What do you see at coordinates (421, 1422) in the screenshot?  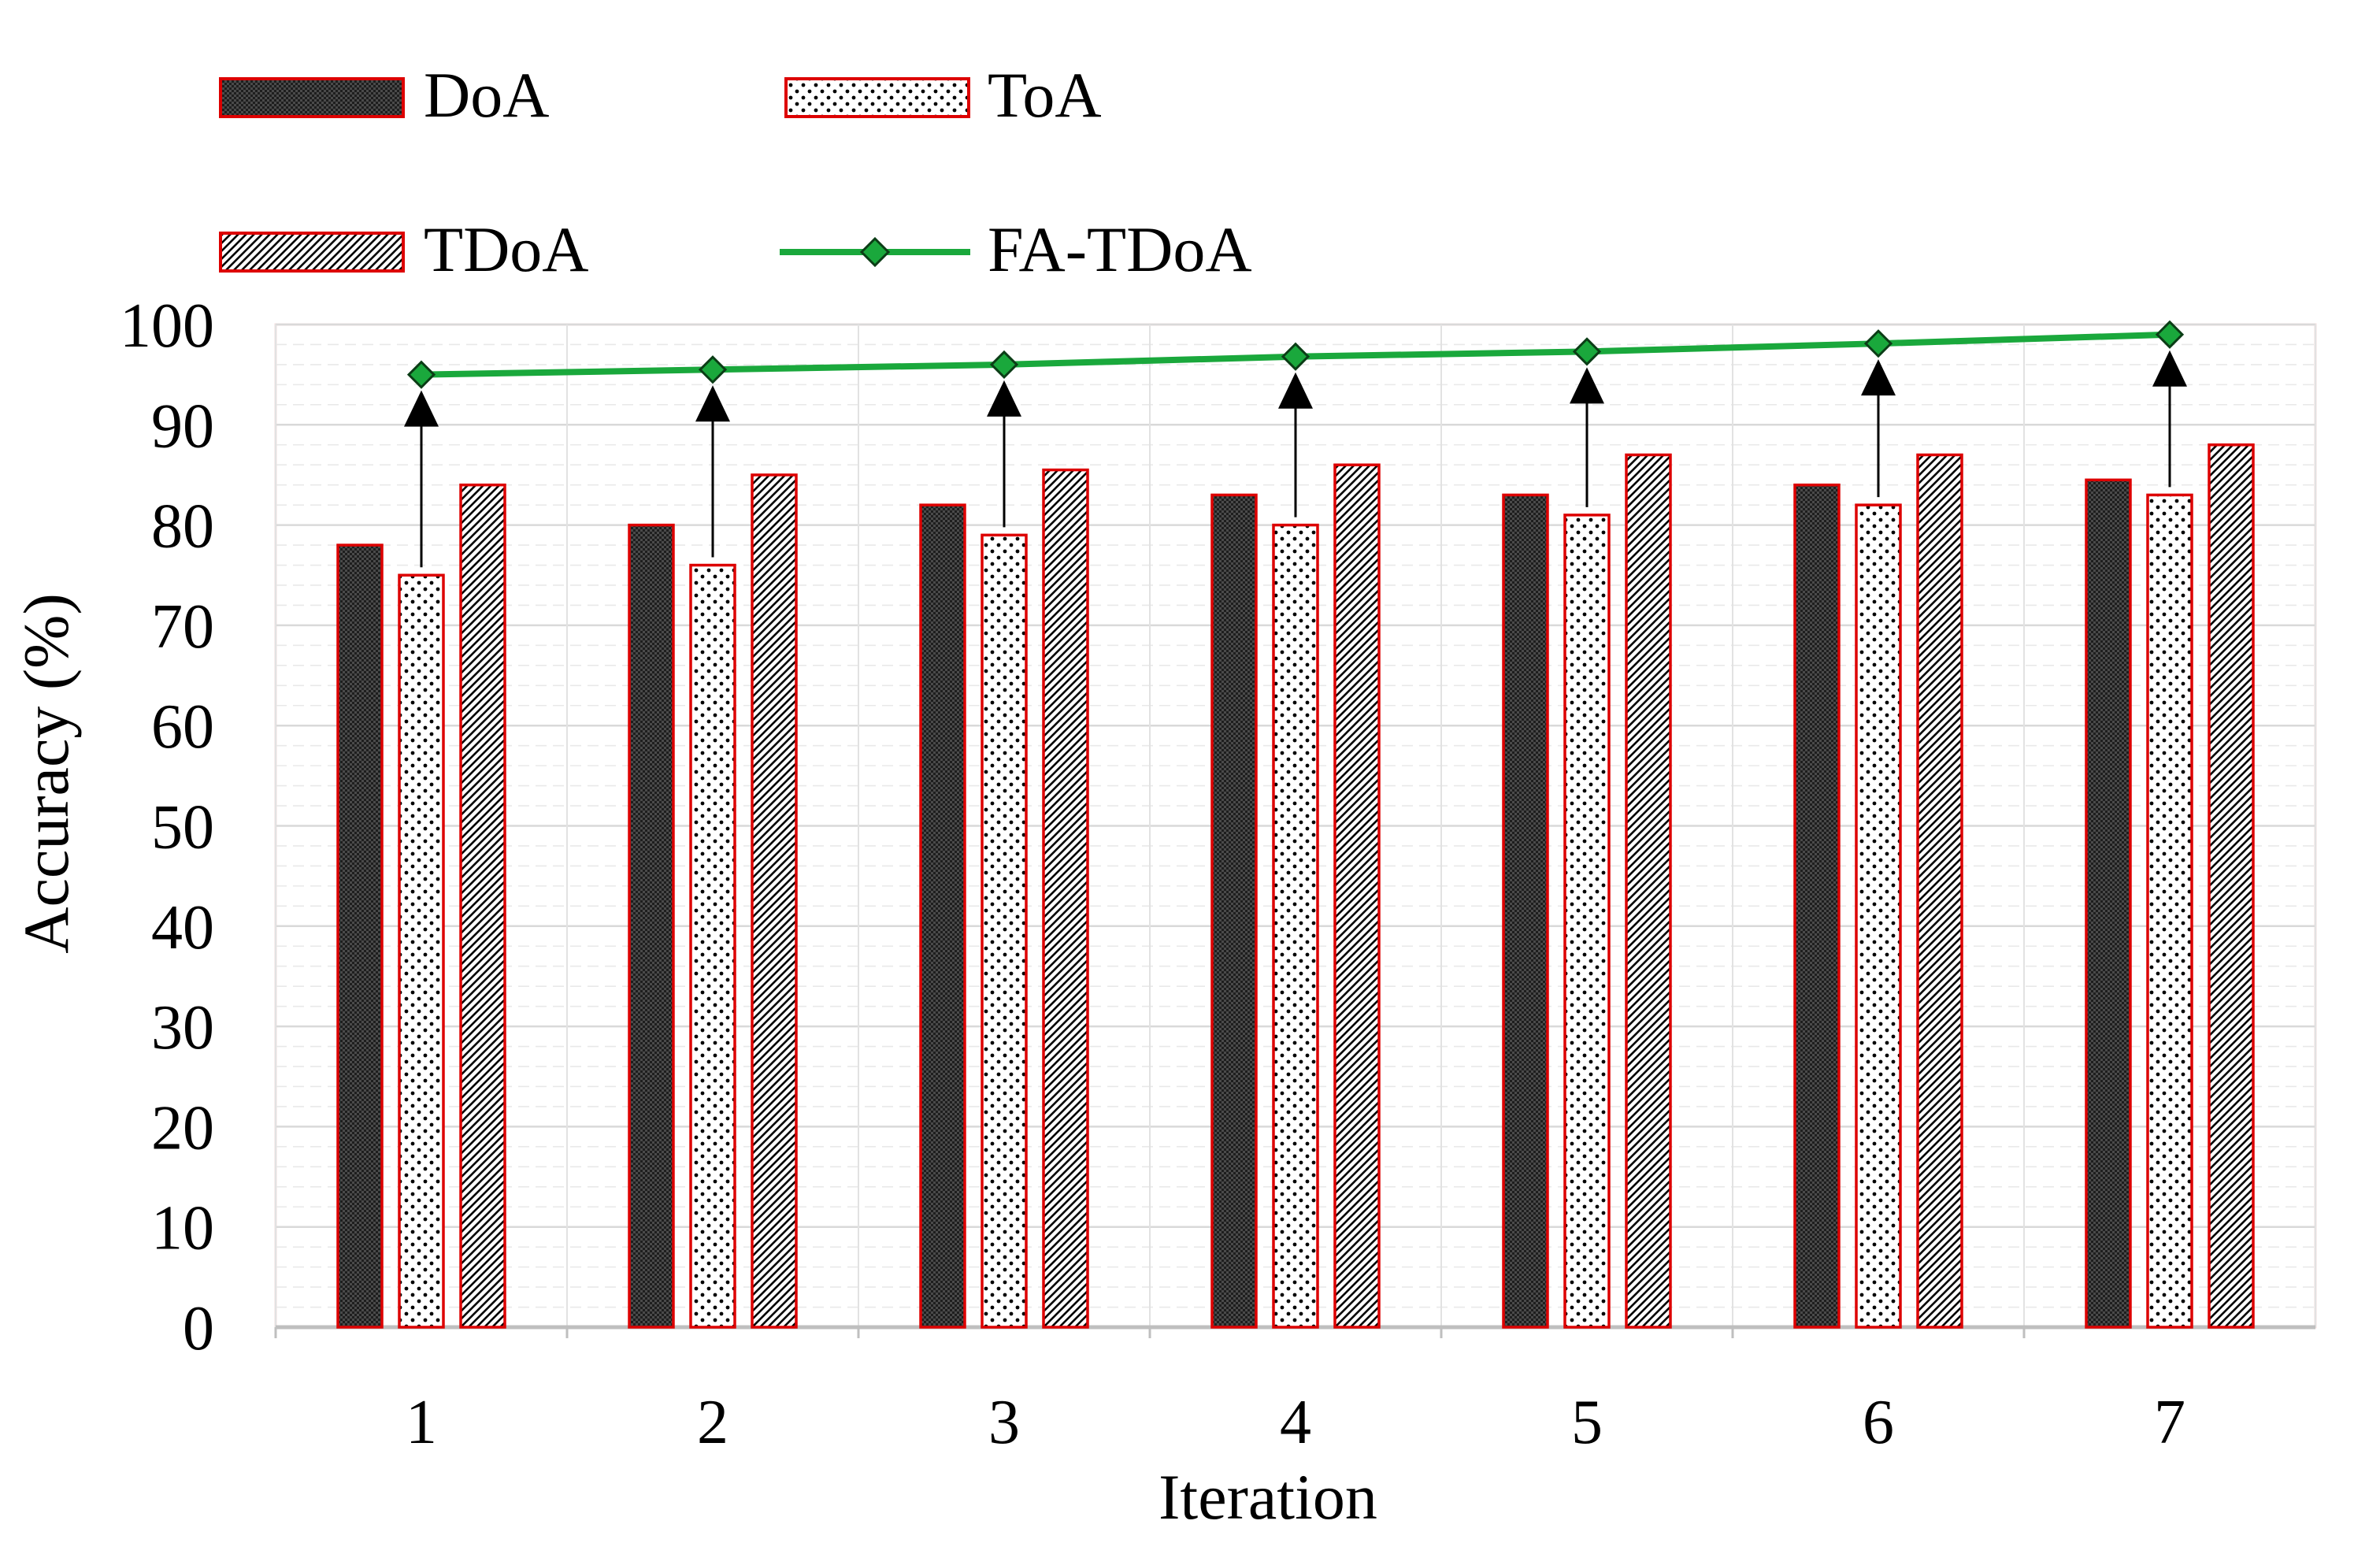 I see `x-tick-label: 1` at bounding box center [421, 1422].